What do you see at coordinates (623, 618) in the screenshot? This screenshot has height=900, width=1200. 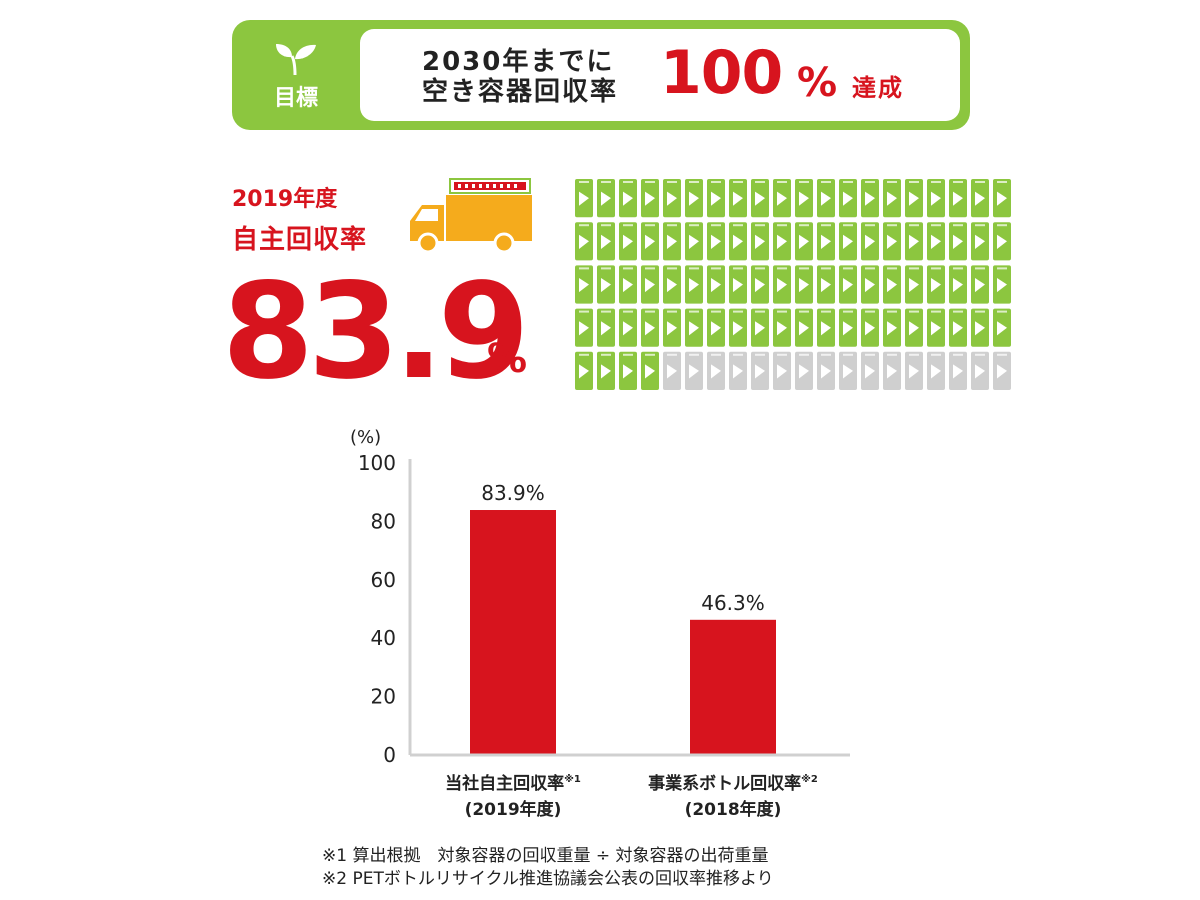 I see `bars: 83.9% 46.3%` at bounding box center [623, 618].